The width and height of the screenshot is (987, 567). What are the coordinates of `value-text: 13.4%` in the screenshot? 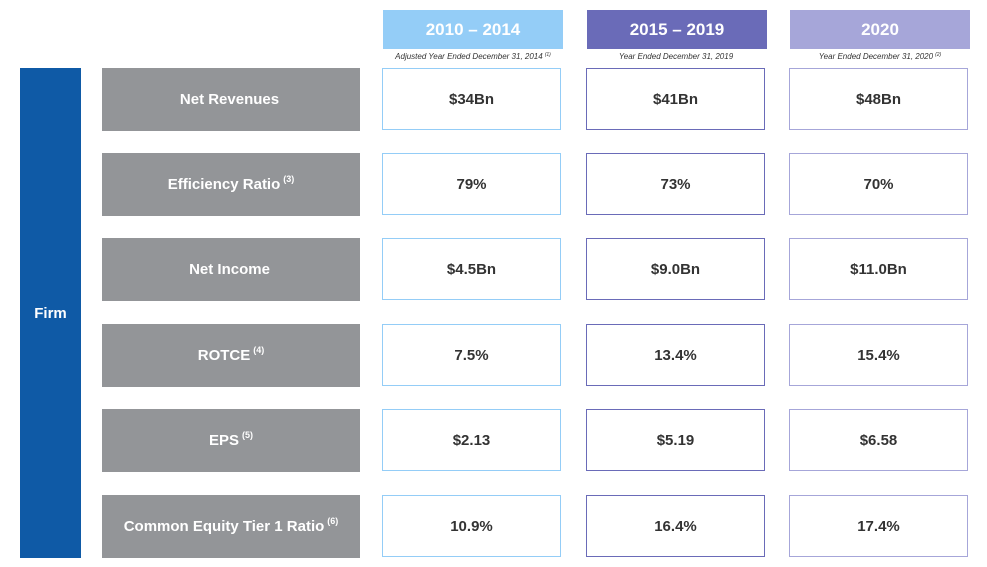 It's located at (675, 355).